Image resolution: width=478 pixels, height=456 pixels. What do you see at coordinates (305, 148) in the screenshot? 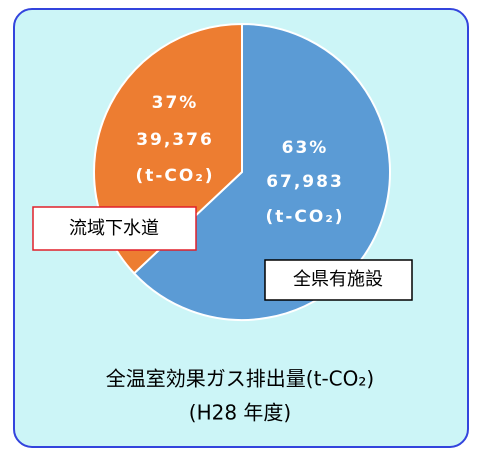
I see `value-label: 63%` at bounding box center [305, 148].